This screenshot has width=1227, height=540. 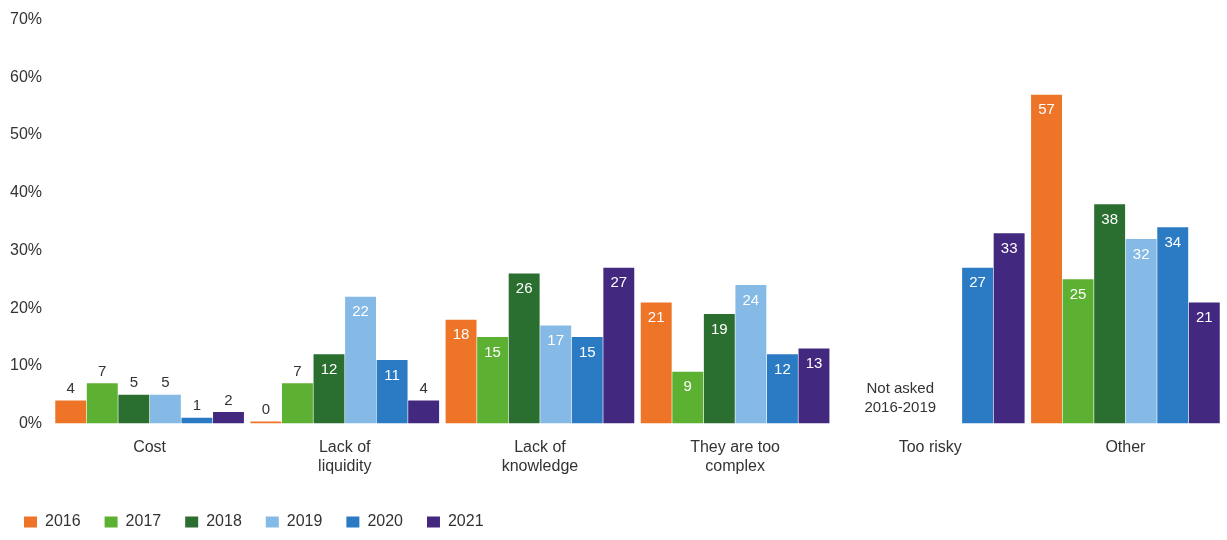 I want to click on y-tick-label: 60%, so click(x=26, y=76).